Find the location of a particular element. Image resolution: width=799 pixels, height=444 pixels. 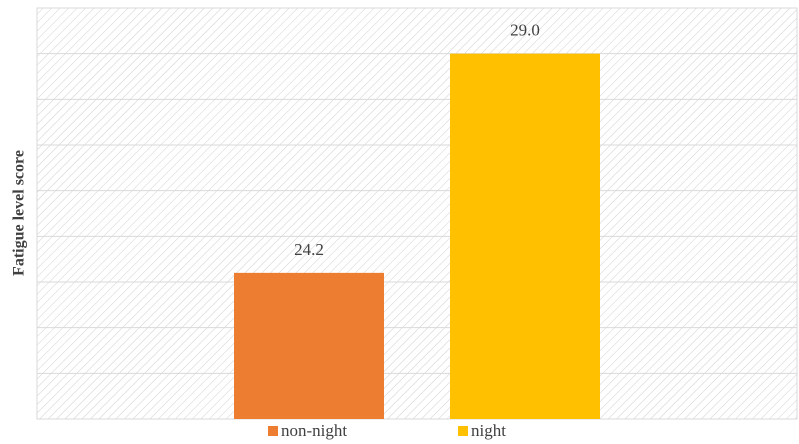

legend-label: non-night is located at coordinates (314, 430).